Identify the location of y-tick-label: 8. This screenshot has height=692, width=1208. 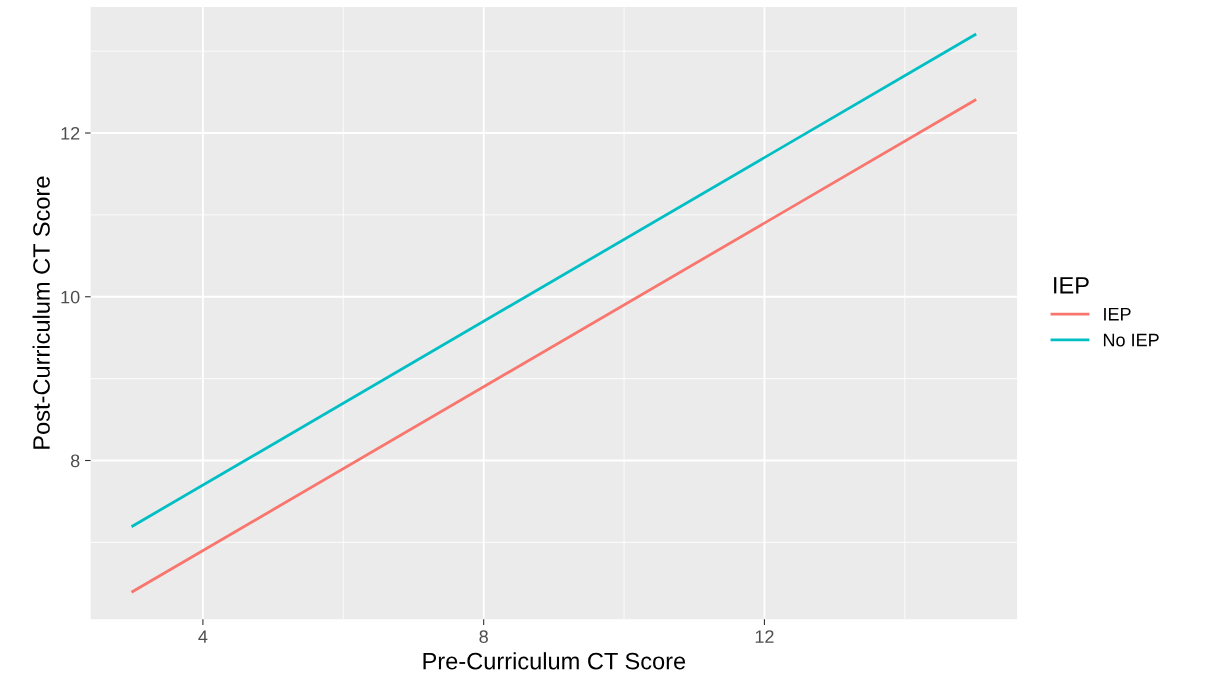
(75, 461).